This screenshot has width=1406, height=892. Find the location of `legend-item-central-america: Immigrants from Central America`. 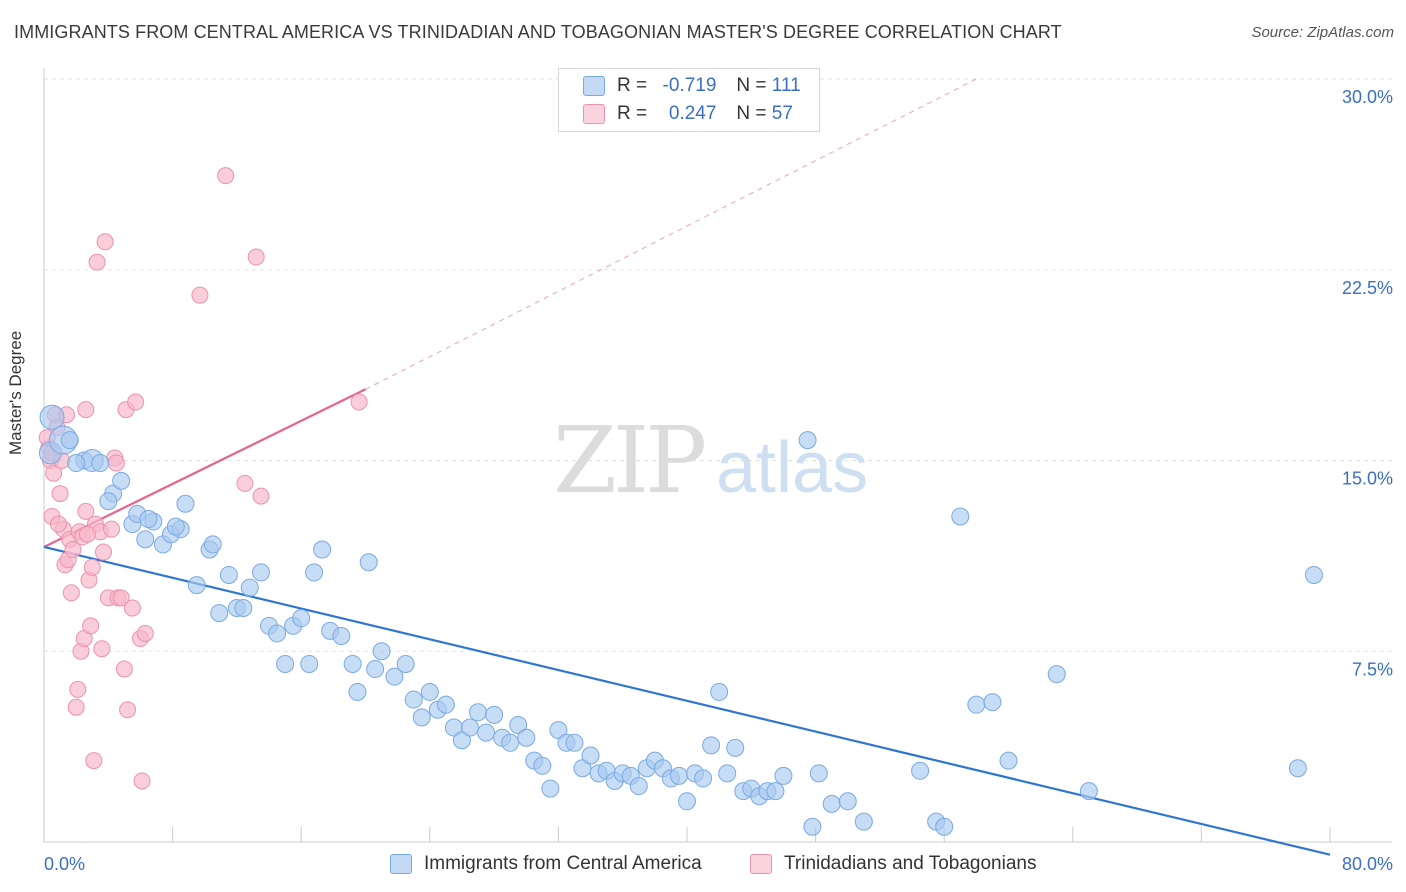

legend-item-central-america: Immigrants from Central America is located at coordinates (546, 864).